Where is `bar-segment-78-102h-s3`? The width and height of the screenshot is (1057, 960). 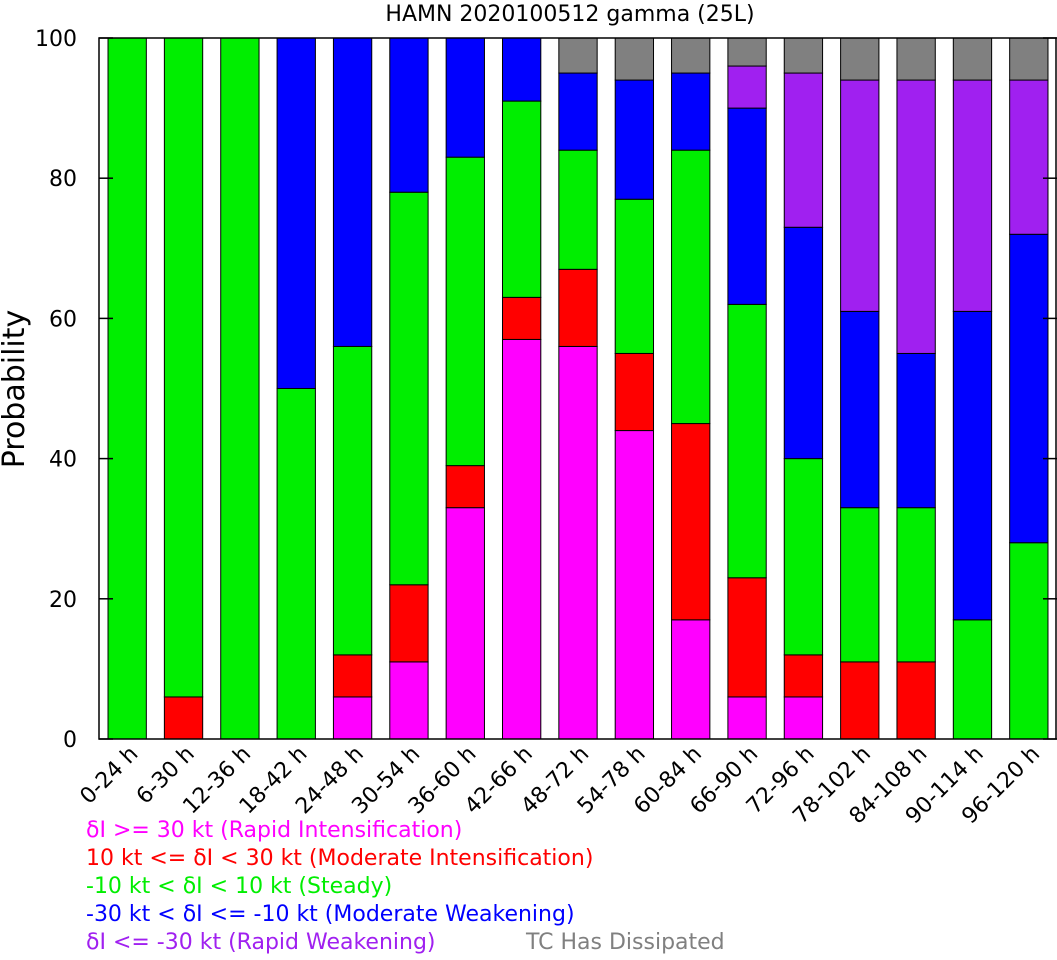 bar-segment-78-102h-s3 is located at coordinates (860, 409).